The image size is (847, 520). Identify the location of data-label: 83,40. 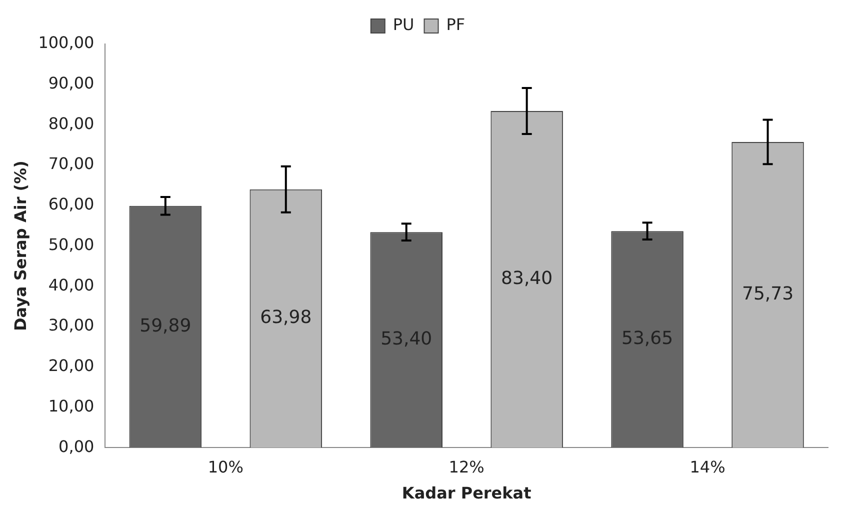
(527, 278).